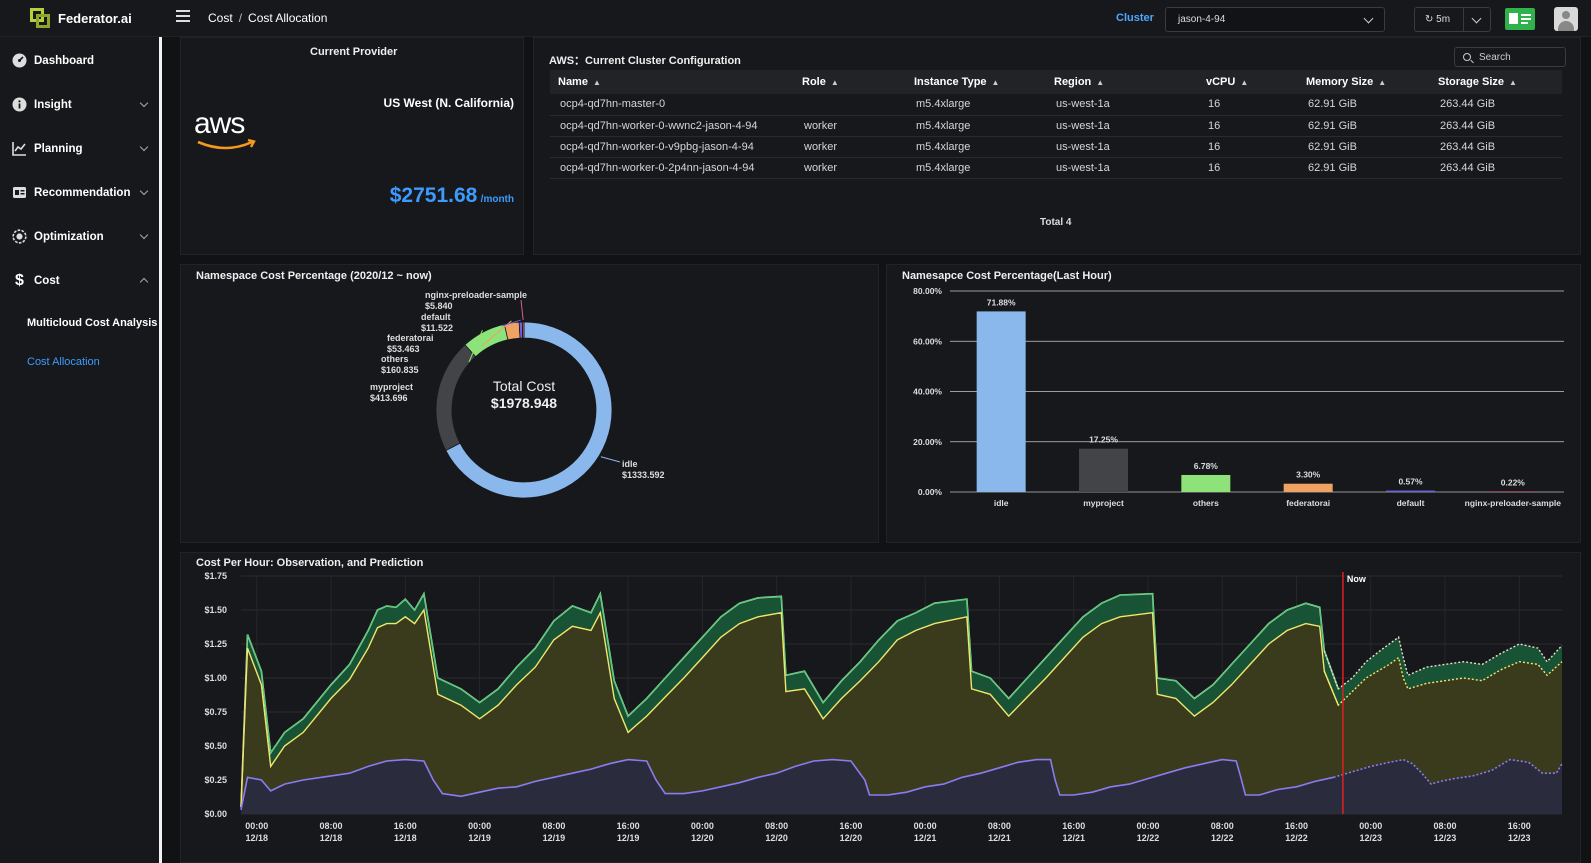 The image size is (1591, 863). What do you see at coordinates (19, 104) in the screenshot?
I see `info-icon` at bounding box center [19, 104].